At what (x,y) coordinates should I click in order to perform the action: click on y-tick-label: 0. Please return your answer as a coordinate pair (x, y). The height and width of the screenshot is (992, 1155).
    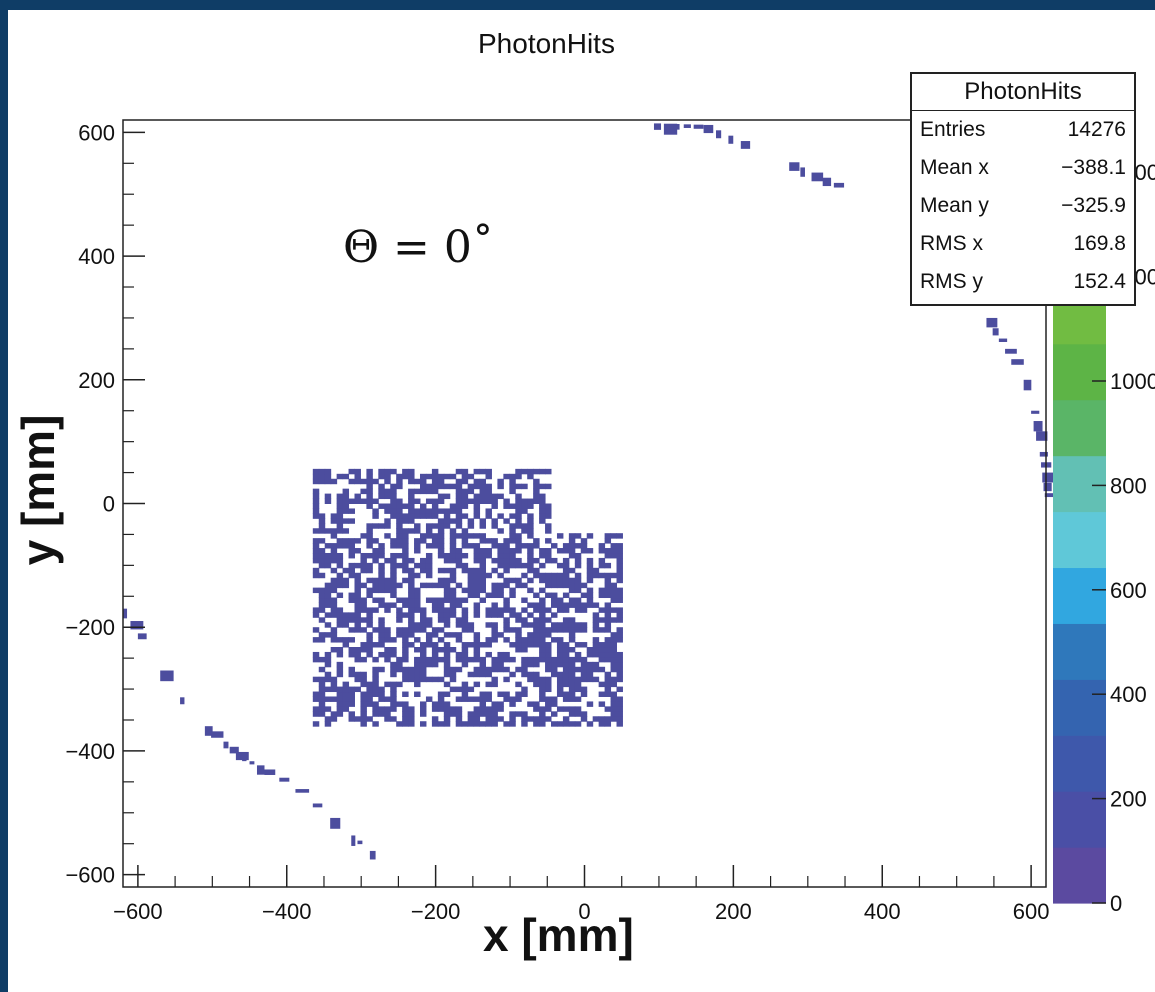
    Looking at the image, I should click on (109, 504).